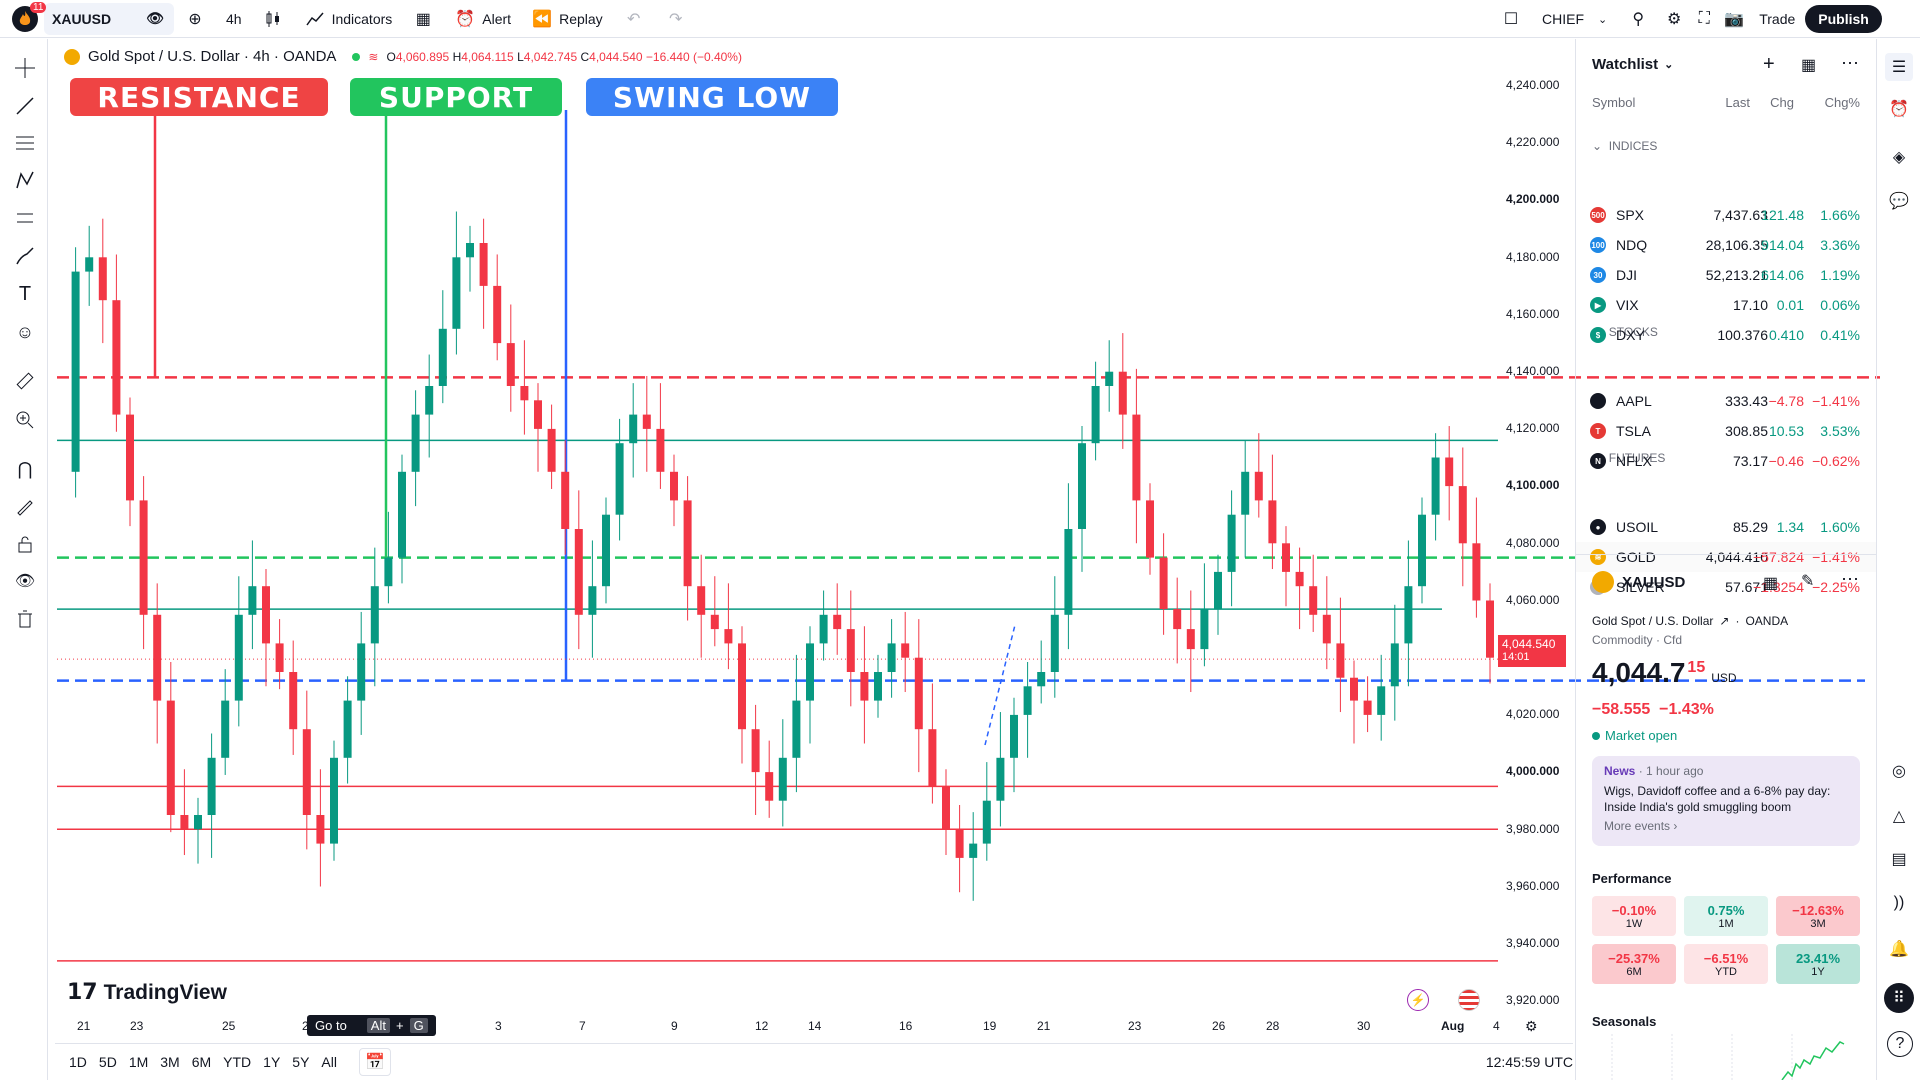  I want to click on trash-icon, so click(25, 619).